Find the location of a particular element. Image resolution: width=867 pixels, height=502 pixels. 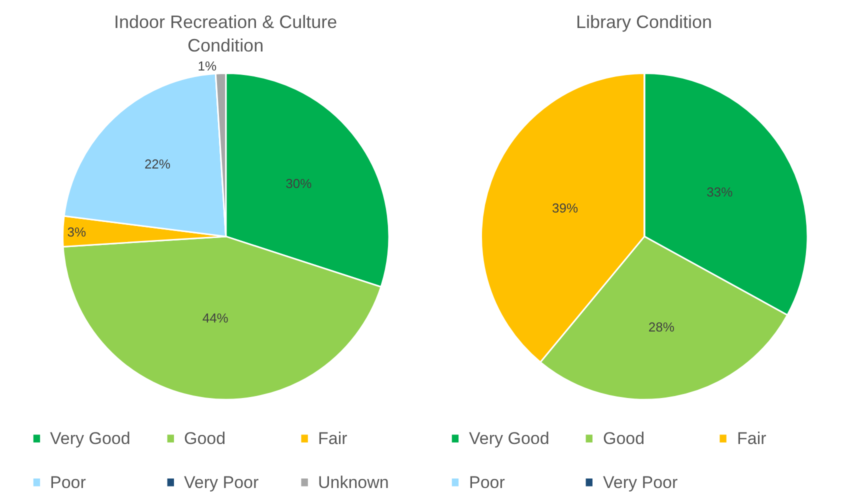

data-label: 28% is located at coordinates (661, 326).